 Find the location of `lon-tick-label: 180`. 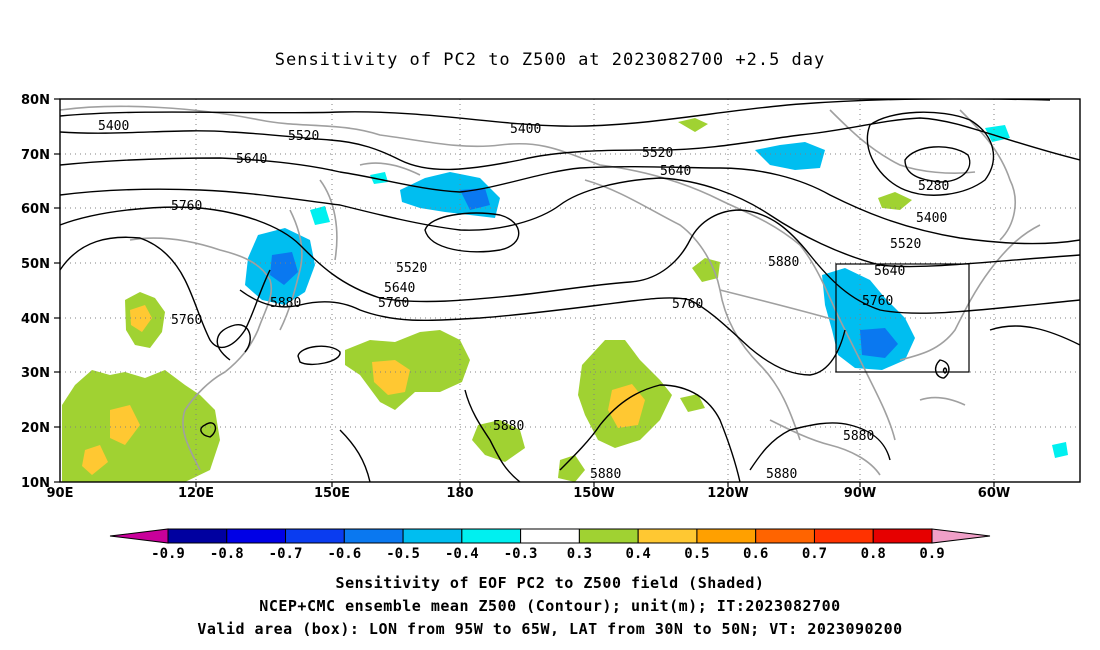

lon-tick-label: 180 is located at coordinates (459, 493).